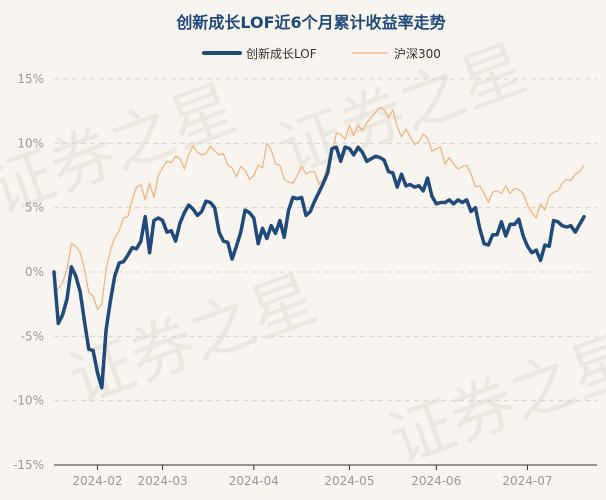 This screenshot has width=606, height=500. What do you see at coordinates (254, 481) in the screenshot?
I see `x-tick-label: 2024-04` at bounding box center [254, 481].